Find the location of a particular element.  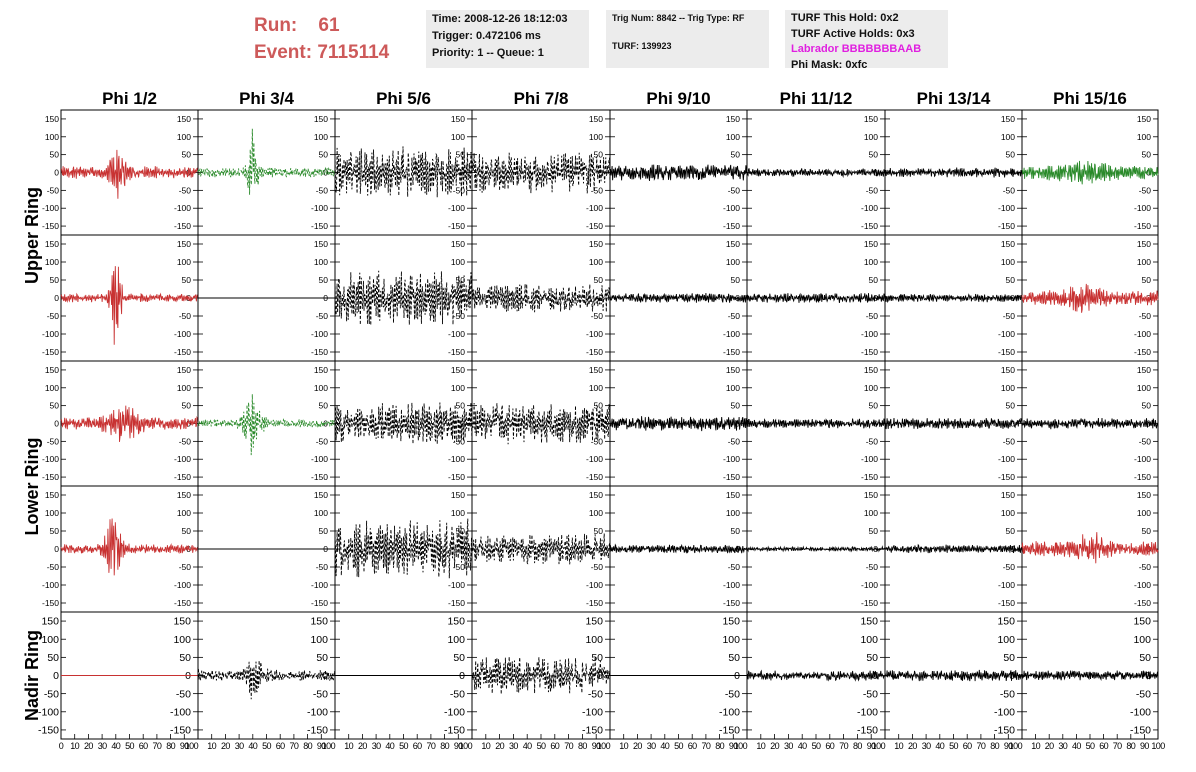

x-tick-label: 10 is located at coordinates (623, 746).